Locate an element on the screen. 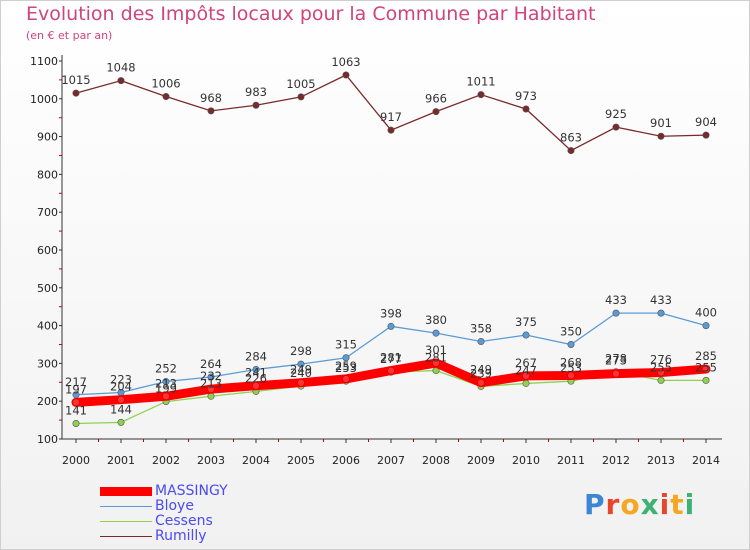  data-label-rumilly: 1011 is located at coordinates (480, 82).